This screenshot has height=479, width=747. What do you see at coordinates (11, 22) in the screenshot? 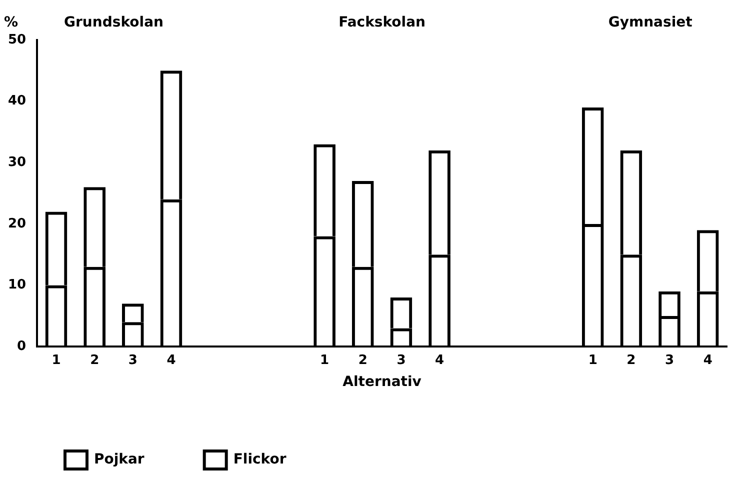
I see `y-axis-title: %` at bounding box center [11, 22].